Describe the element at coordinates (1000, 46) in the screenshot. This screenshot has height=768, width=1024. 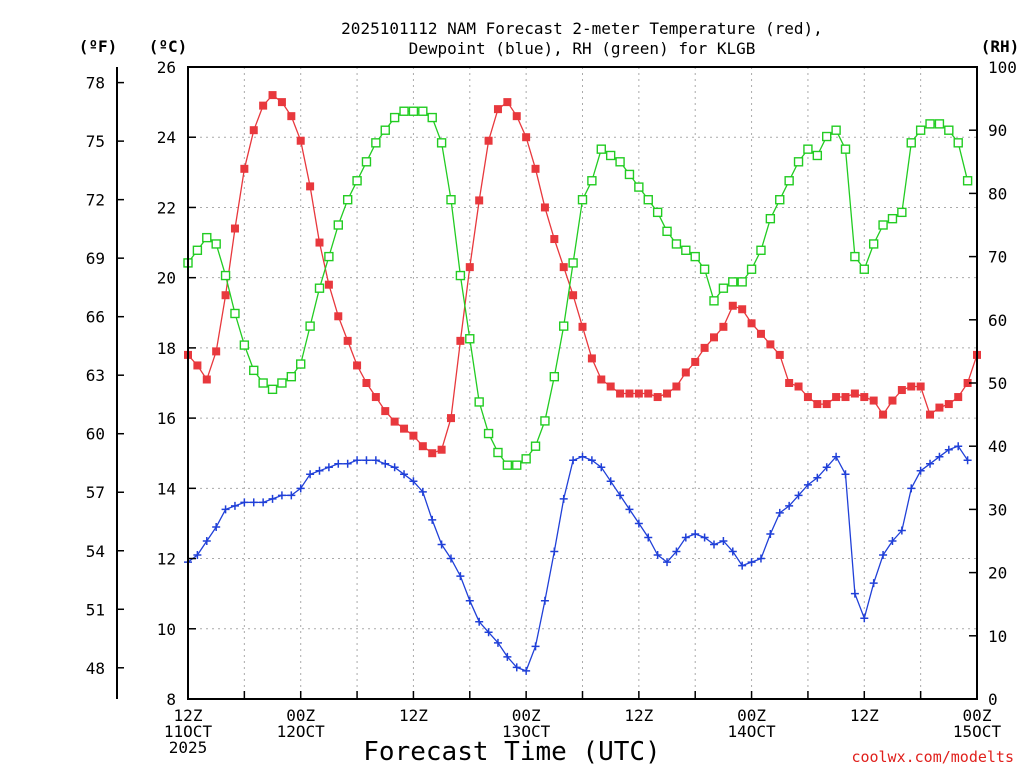
I see `rh-unit-label: (RH)` at that location.